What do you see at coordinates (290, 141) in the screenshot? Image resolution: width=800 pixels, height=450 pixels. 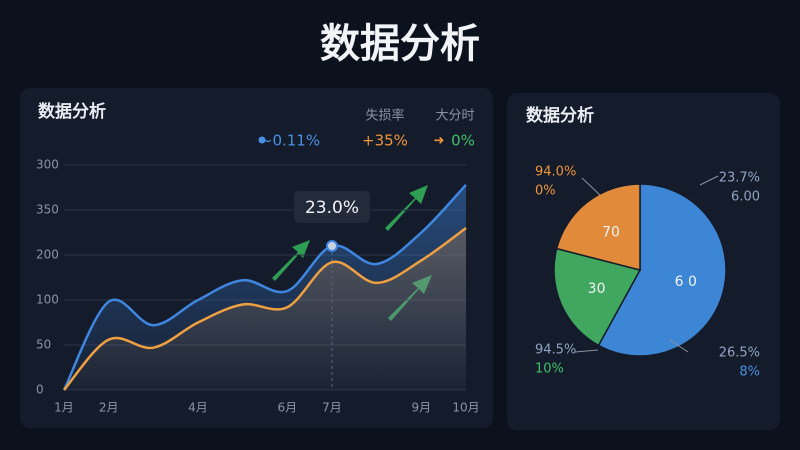 I see `stat-value: ~0.11%` at bounding box center [290, 141].